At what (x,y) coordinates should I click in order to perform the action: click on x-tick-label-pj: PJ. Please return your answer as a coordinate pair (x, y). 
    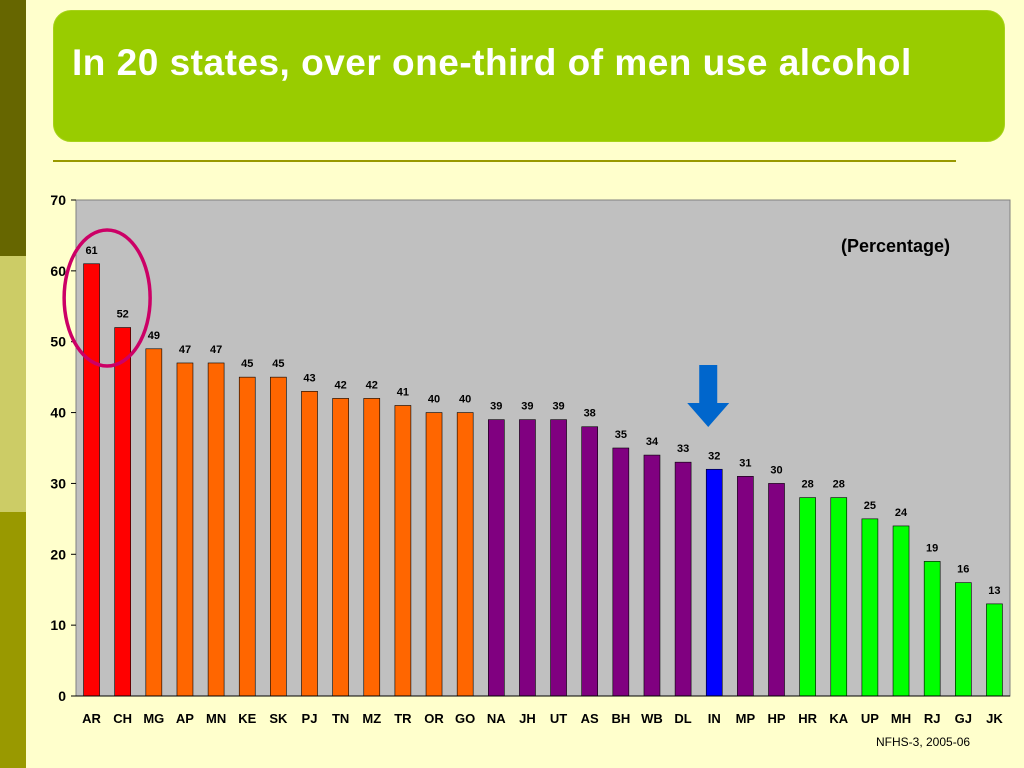
    Looking at the image, I should click on (310, 718).